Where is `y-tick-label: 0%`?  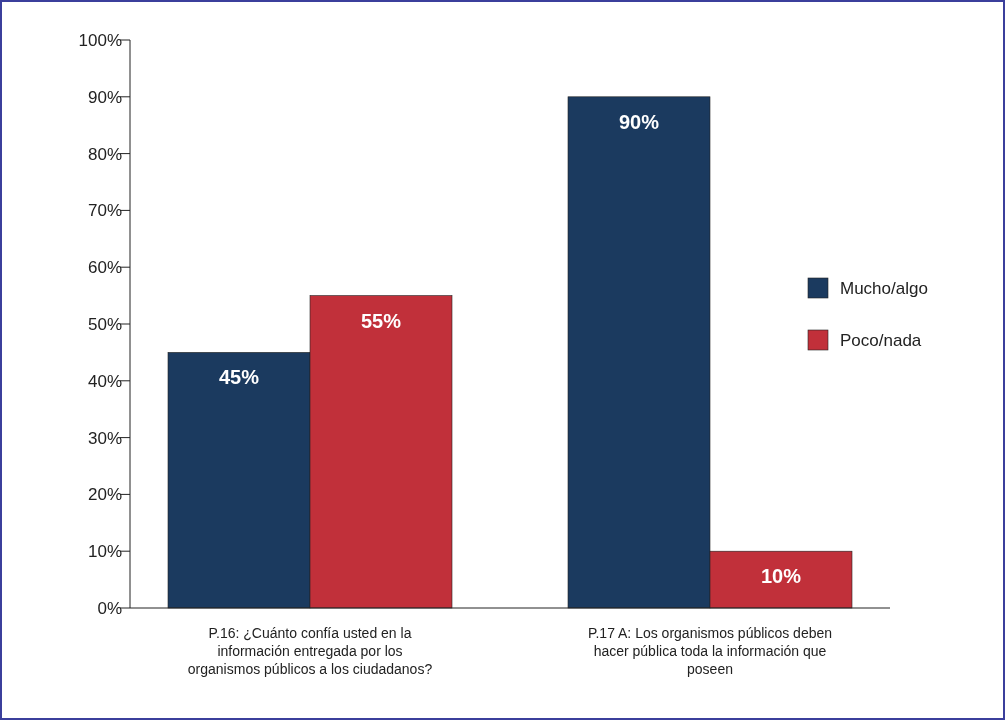
y-tick-label: 0% is located at coordinates (109, 608).